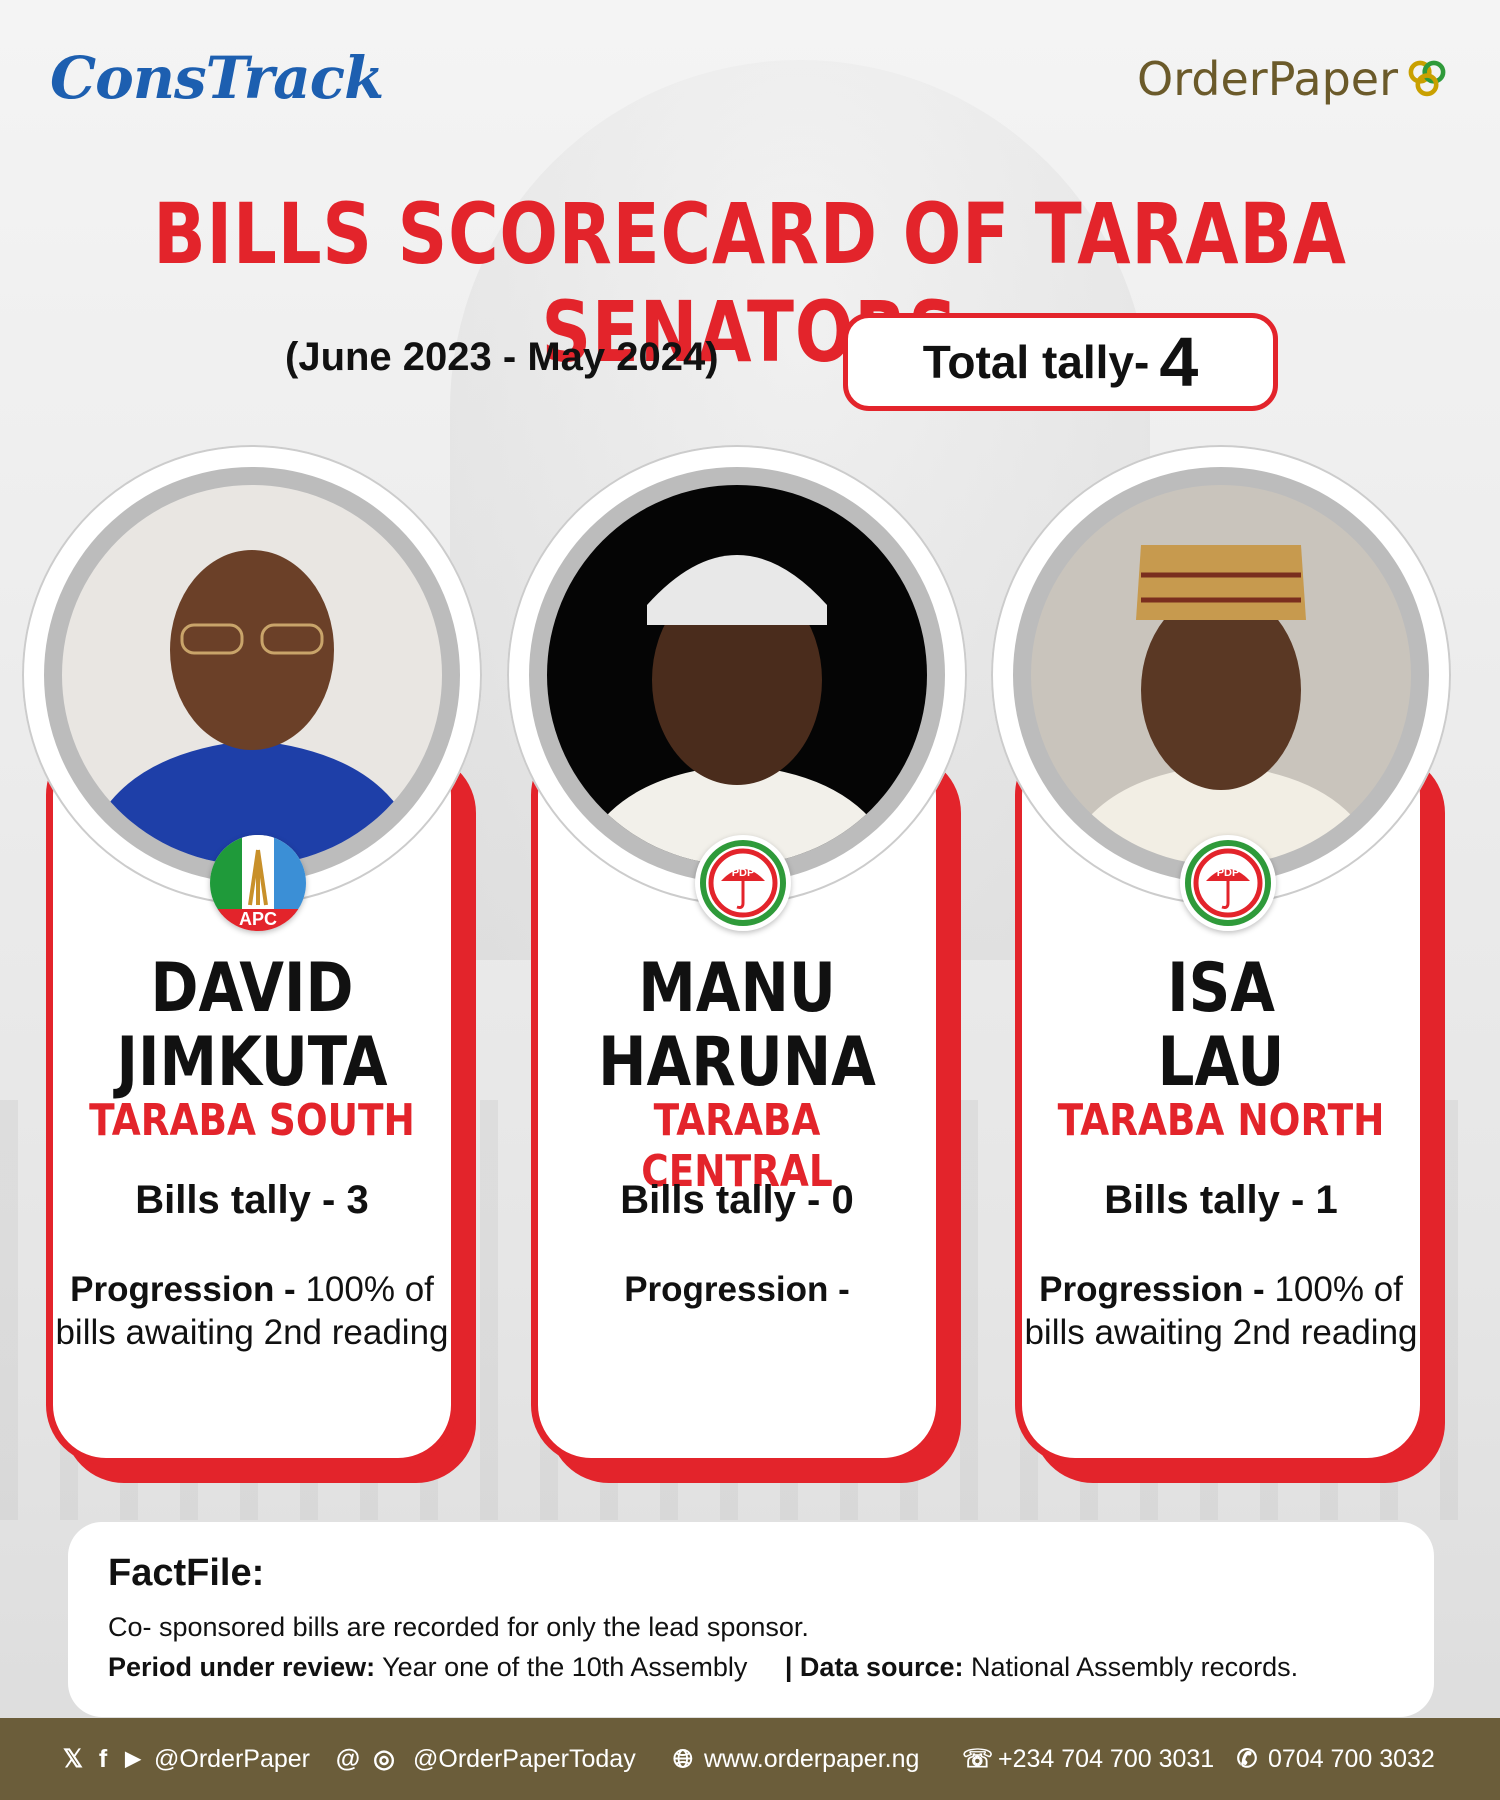  I want to click on footer-whatsapp: ✆ 0704 700 3032, so click(1333, 1759).